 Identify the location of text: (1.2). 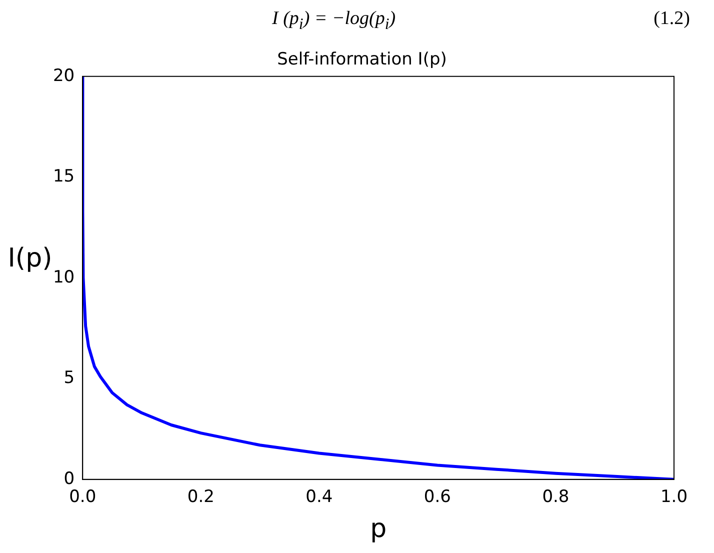
(672, 19).